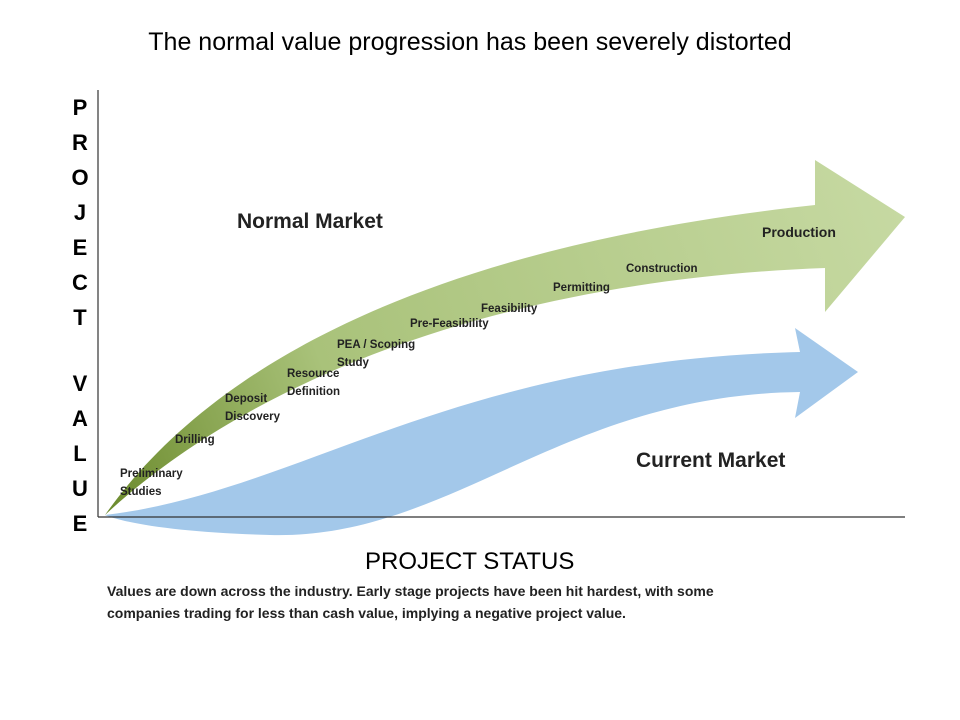 This screenshot has width=960, height=720. What do you see at coordinates (80, 488) in the screenshot?
I see `axis-letter: U` at bounding box center [80, 488].